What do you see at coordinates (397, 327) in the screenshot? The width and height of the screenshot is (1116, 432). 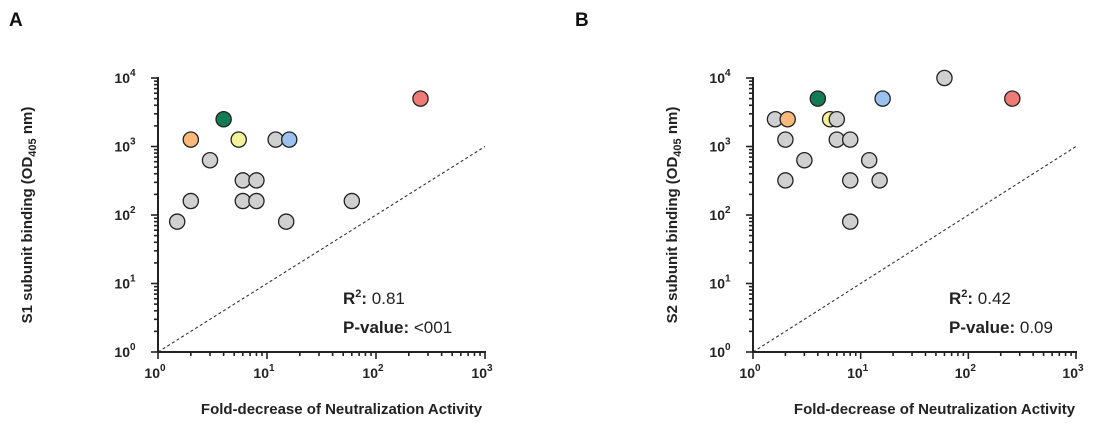 I see `p-value-text: P-value: <001` at bounding box center [397, 327].